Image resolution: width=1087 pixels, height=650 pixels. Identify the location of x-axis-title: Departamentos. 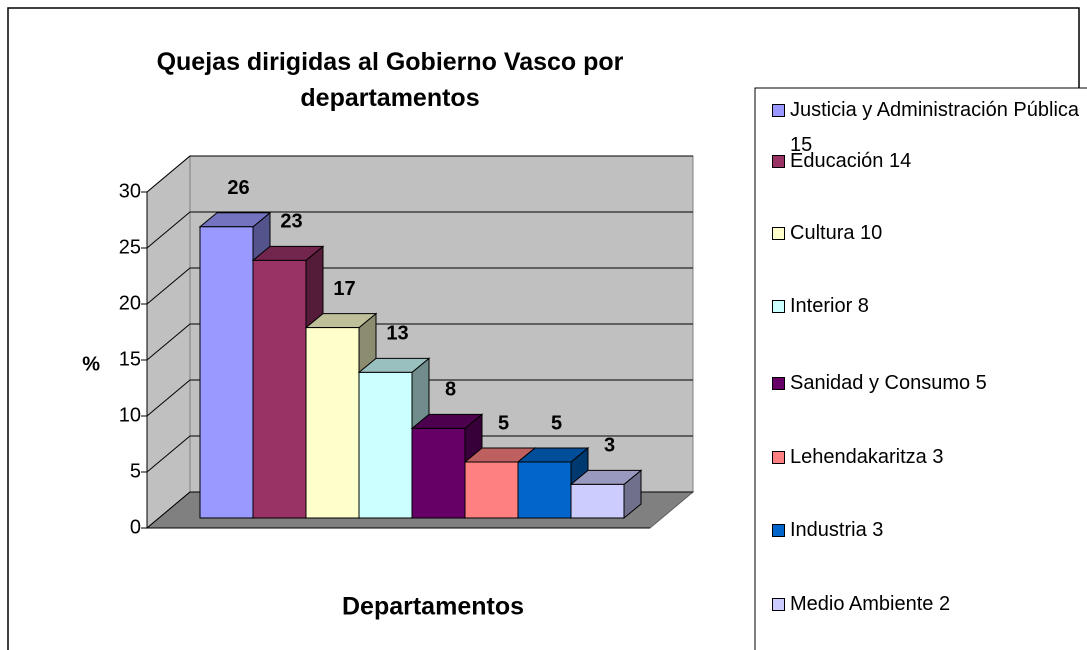
(433, 607).